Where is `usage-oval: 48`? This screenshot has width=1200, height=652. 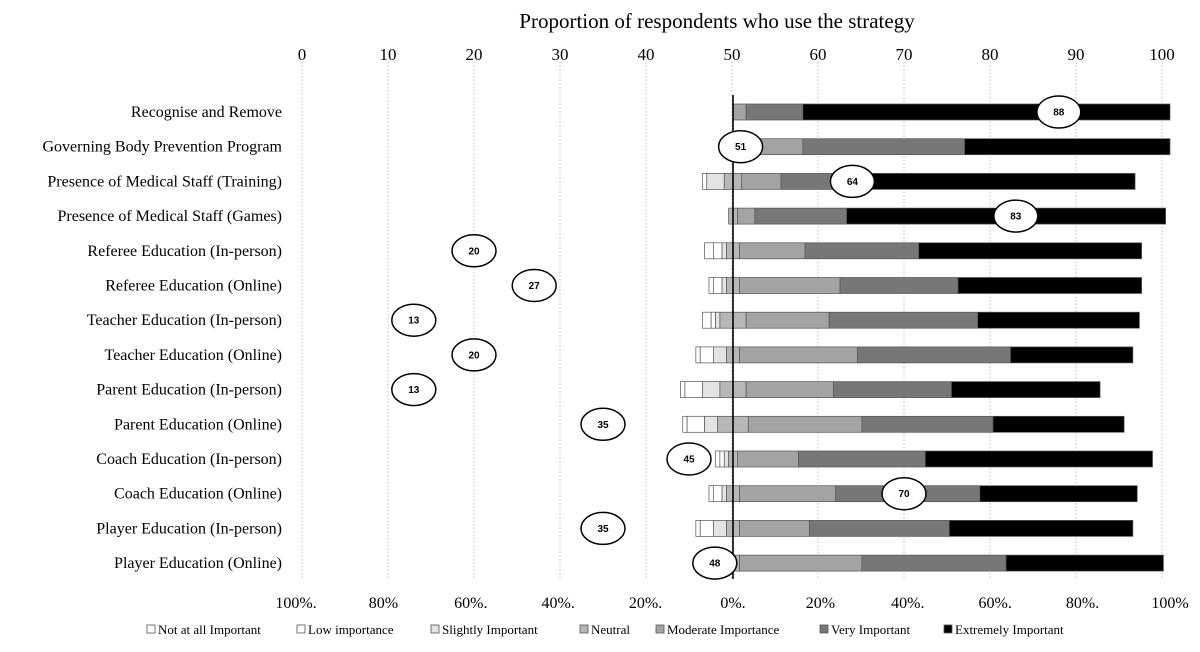 usage-oval: 48 is located at coordinates (715, 563).